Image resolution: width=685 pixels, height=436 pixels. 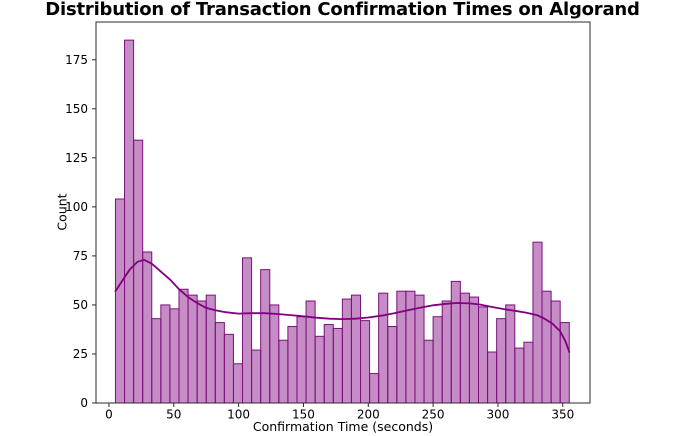 What do you see at coordinates (238, 415) in the screenshot?
I see `x-tick-label: 100` at bounding box center [238, 415].